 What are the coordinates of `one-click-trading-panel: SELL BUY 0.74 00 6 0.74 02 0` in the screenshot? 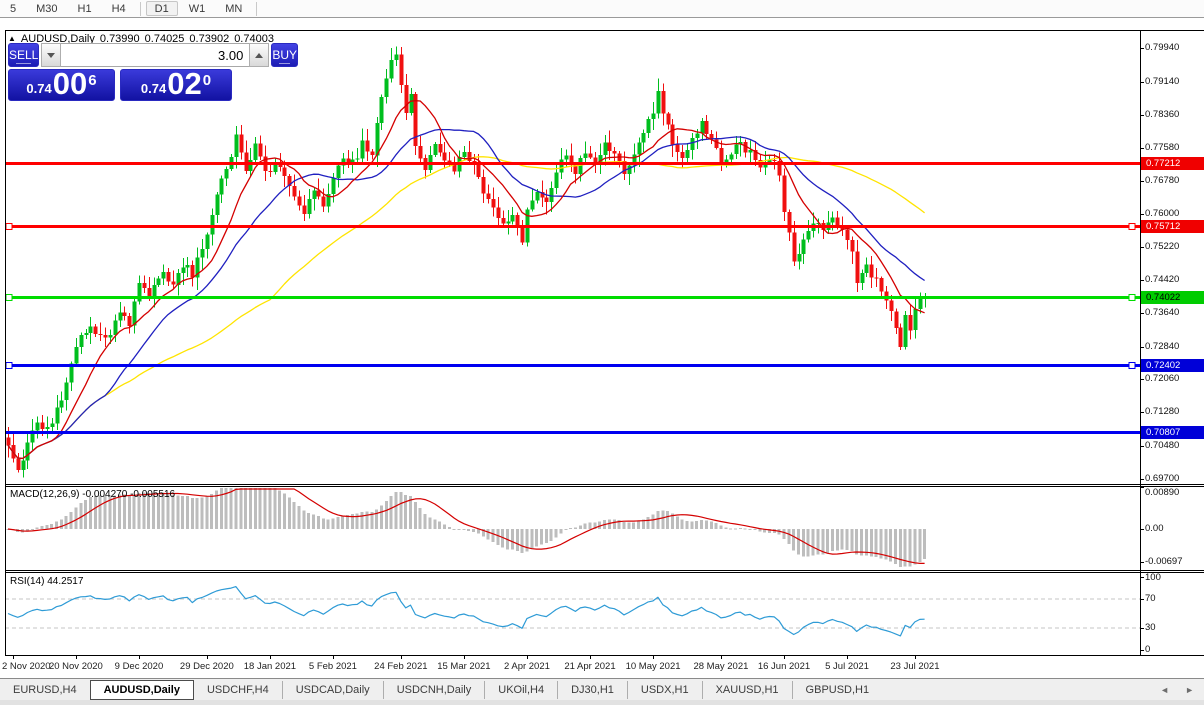 It's located at (153, 72).